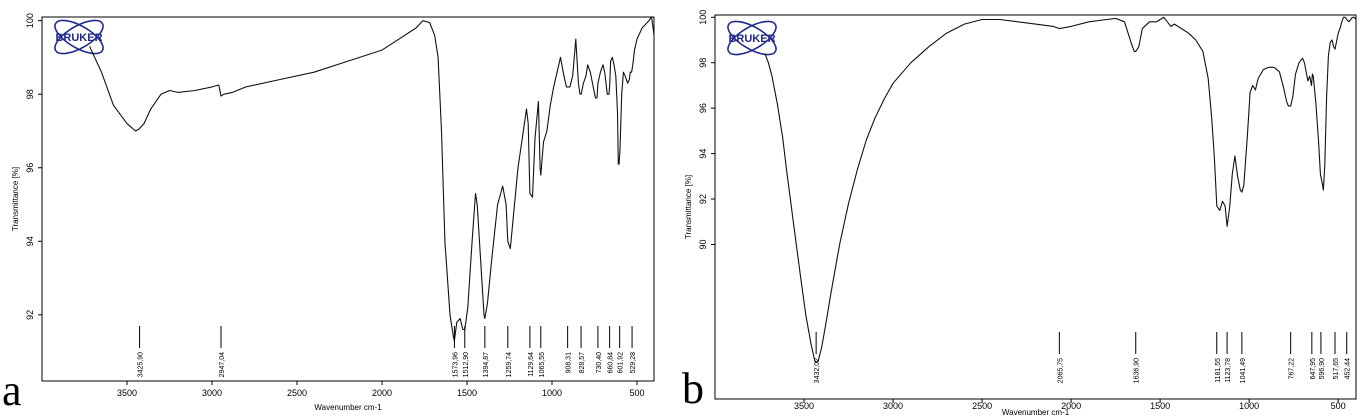 Image resolution: width=1363 pixels, height=417 pixels. What do you see at coordinates (703, 244) in the screenshot?
I see `y-tick-label: 90` at bounding box center [703, 244].